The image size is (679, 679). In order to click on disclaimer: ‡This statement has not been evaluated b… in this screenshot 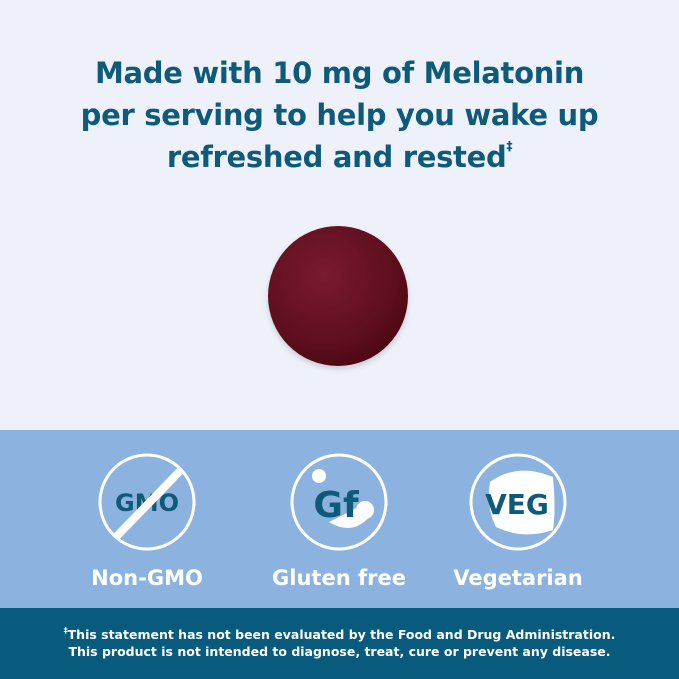, I will do `click(339, 643)`.